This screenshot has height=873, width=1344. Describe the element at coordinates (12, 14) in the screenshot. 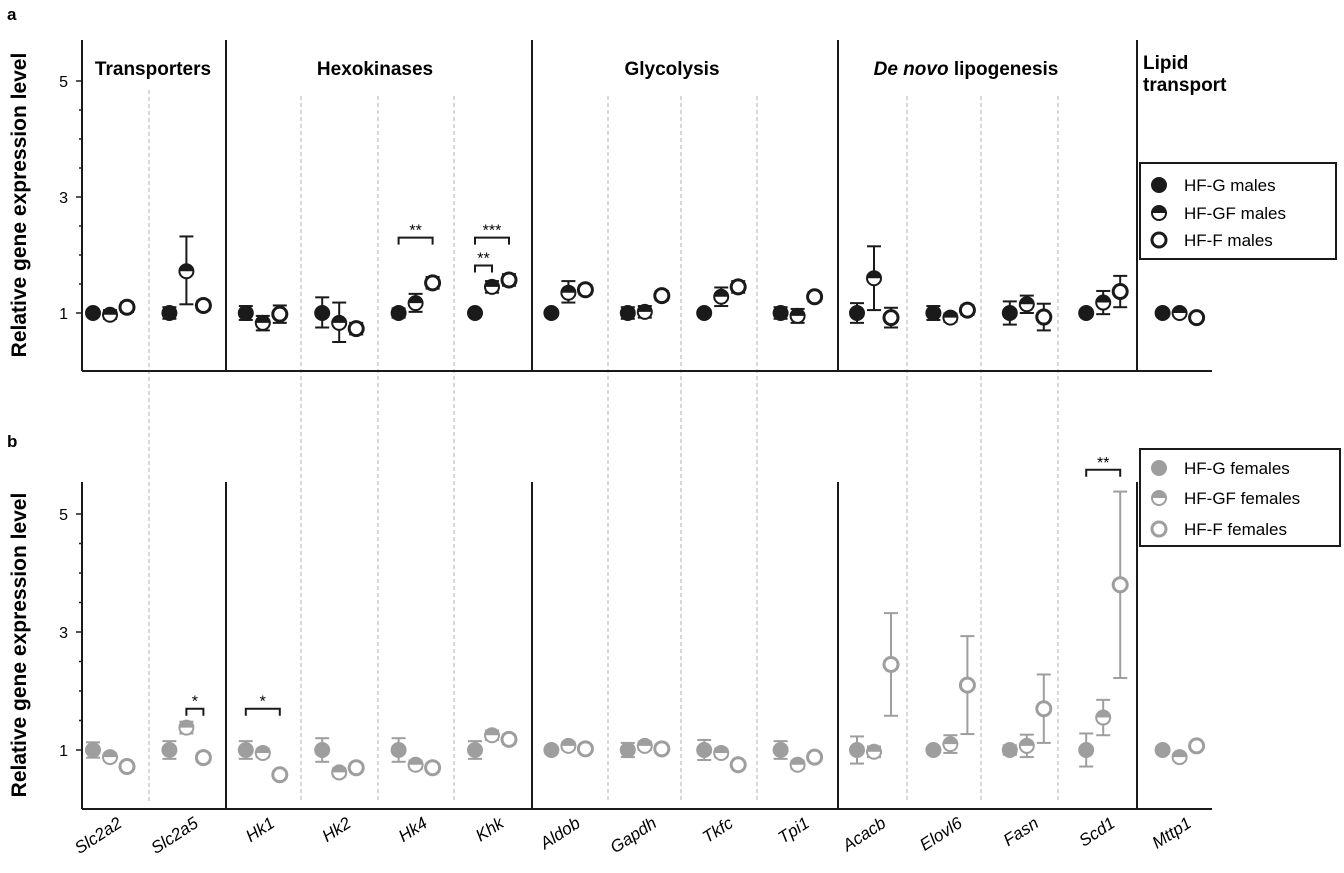

I see `panel-letter: a` at that location.